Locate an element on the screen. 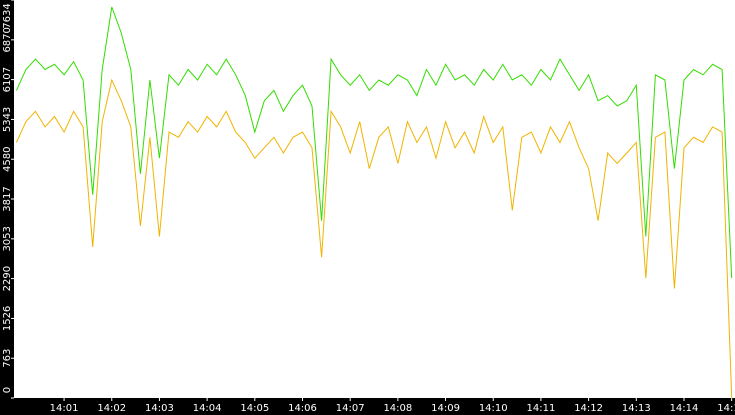  x-tick-label: 14:02 is located at coordinates (111, 408).